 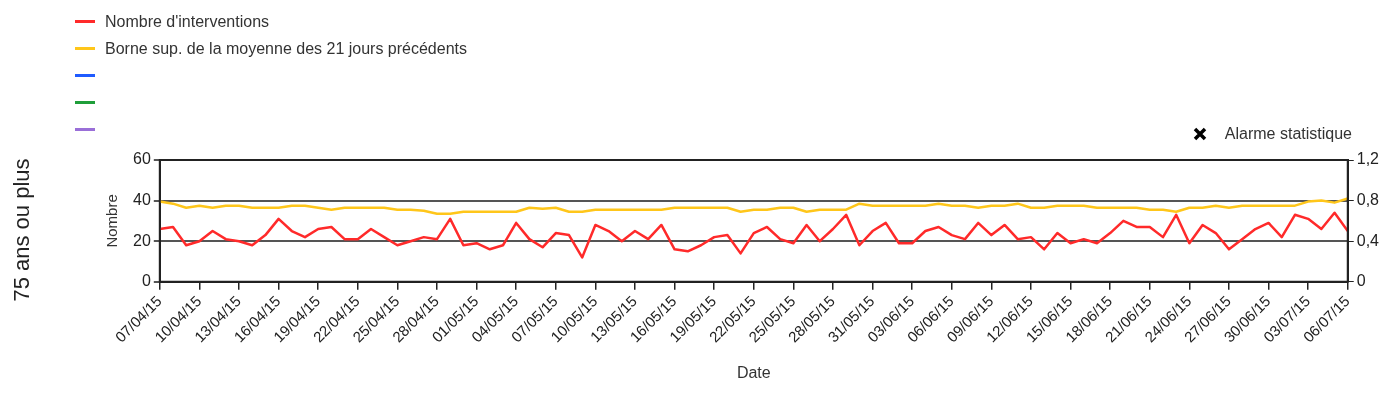 I want to click on y-tick-label: 20, so click(x=142, y=240).